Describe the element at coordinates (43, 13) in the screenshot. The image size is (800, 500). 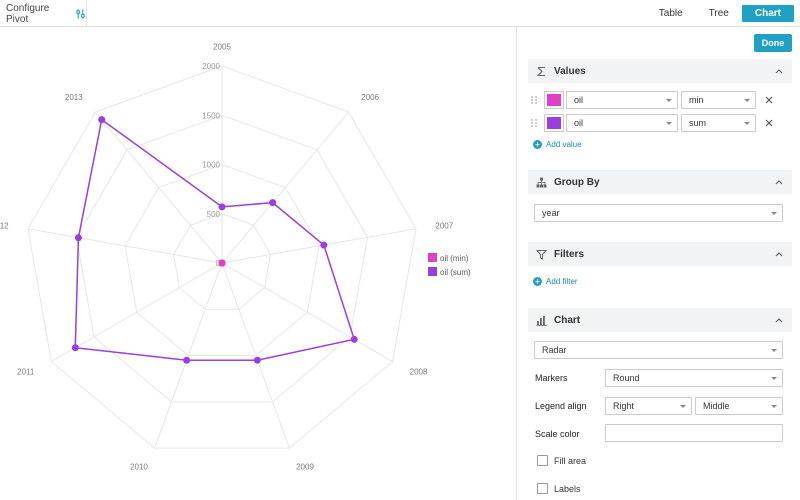
I see `configure-pivot-button: Configure Pivot` at that location.